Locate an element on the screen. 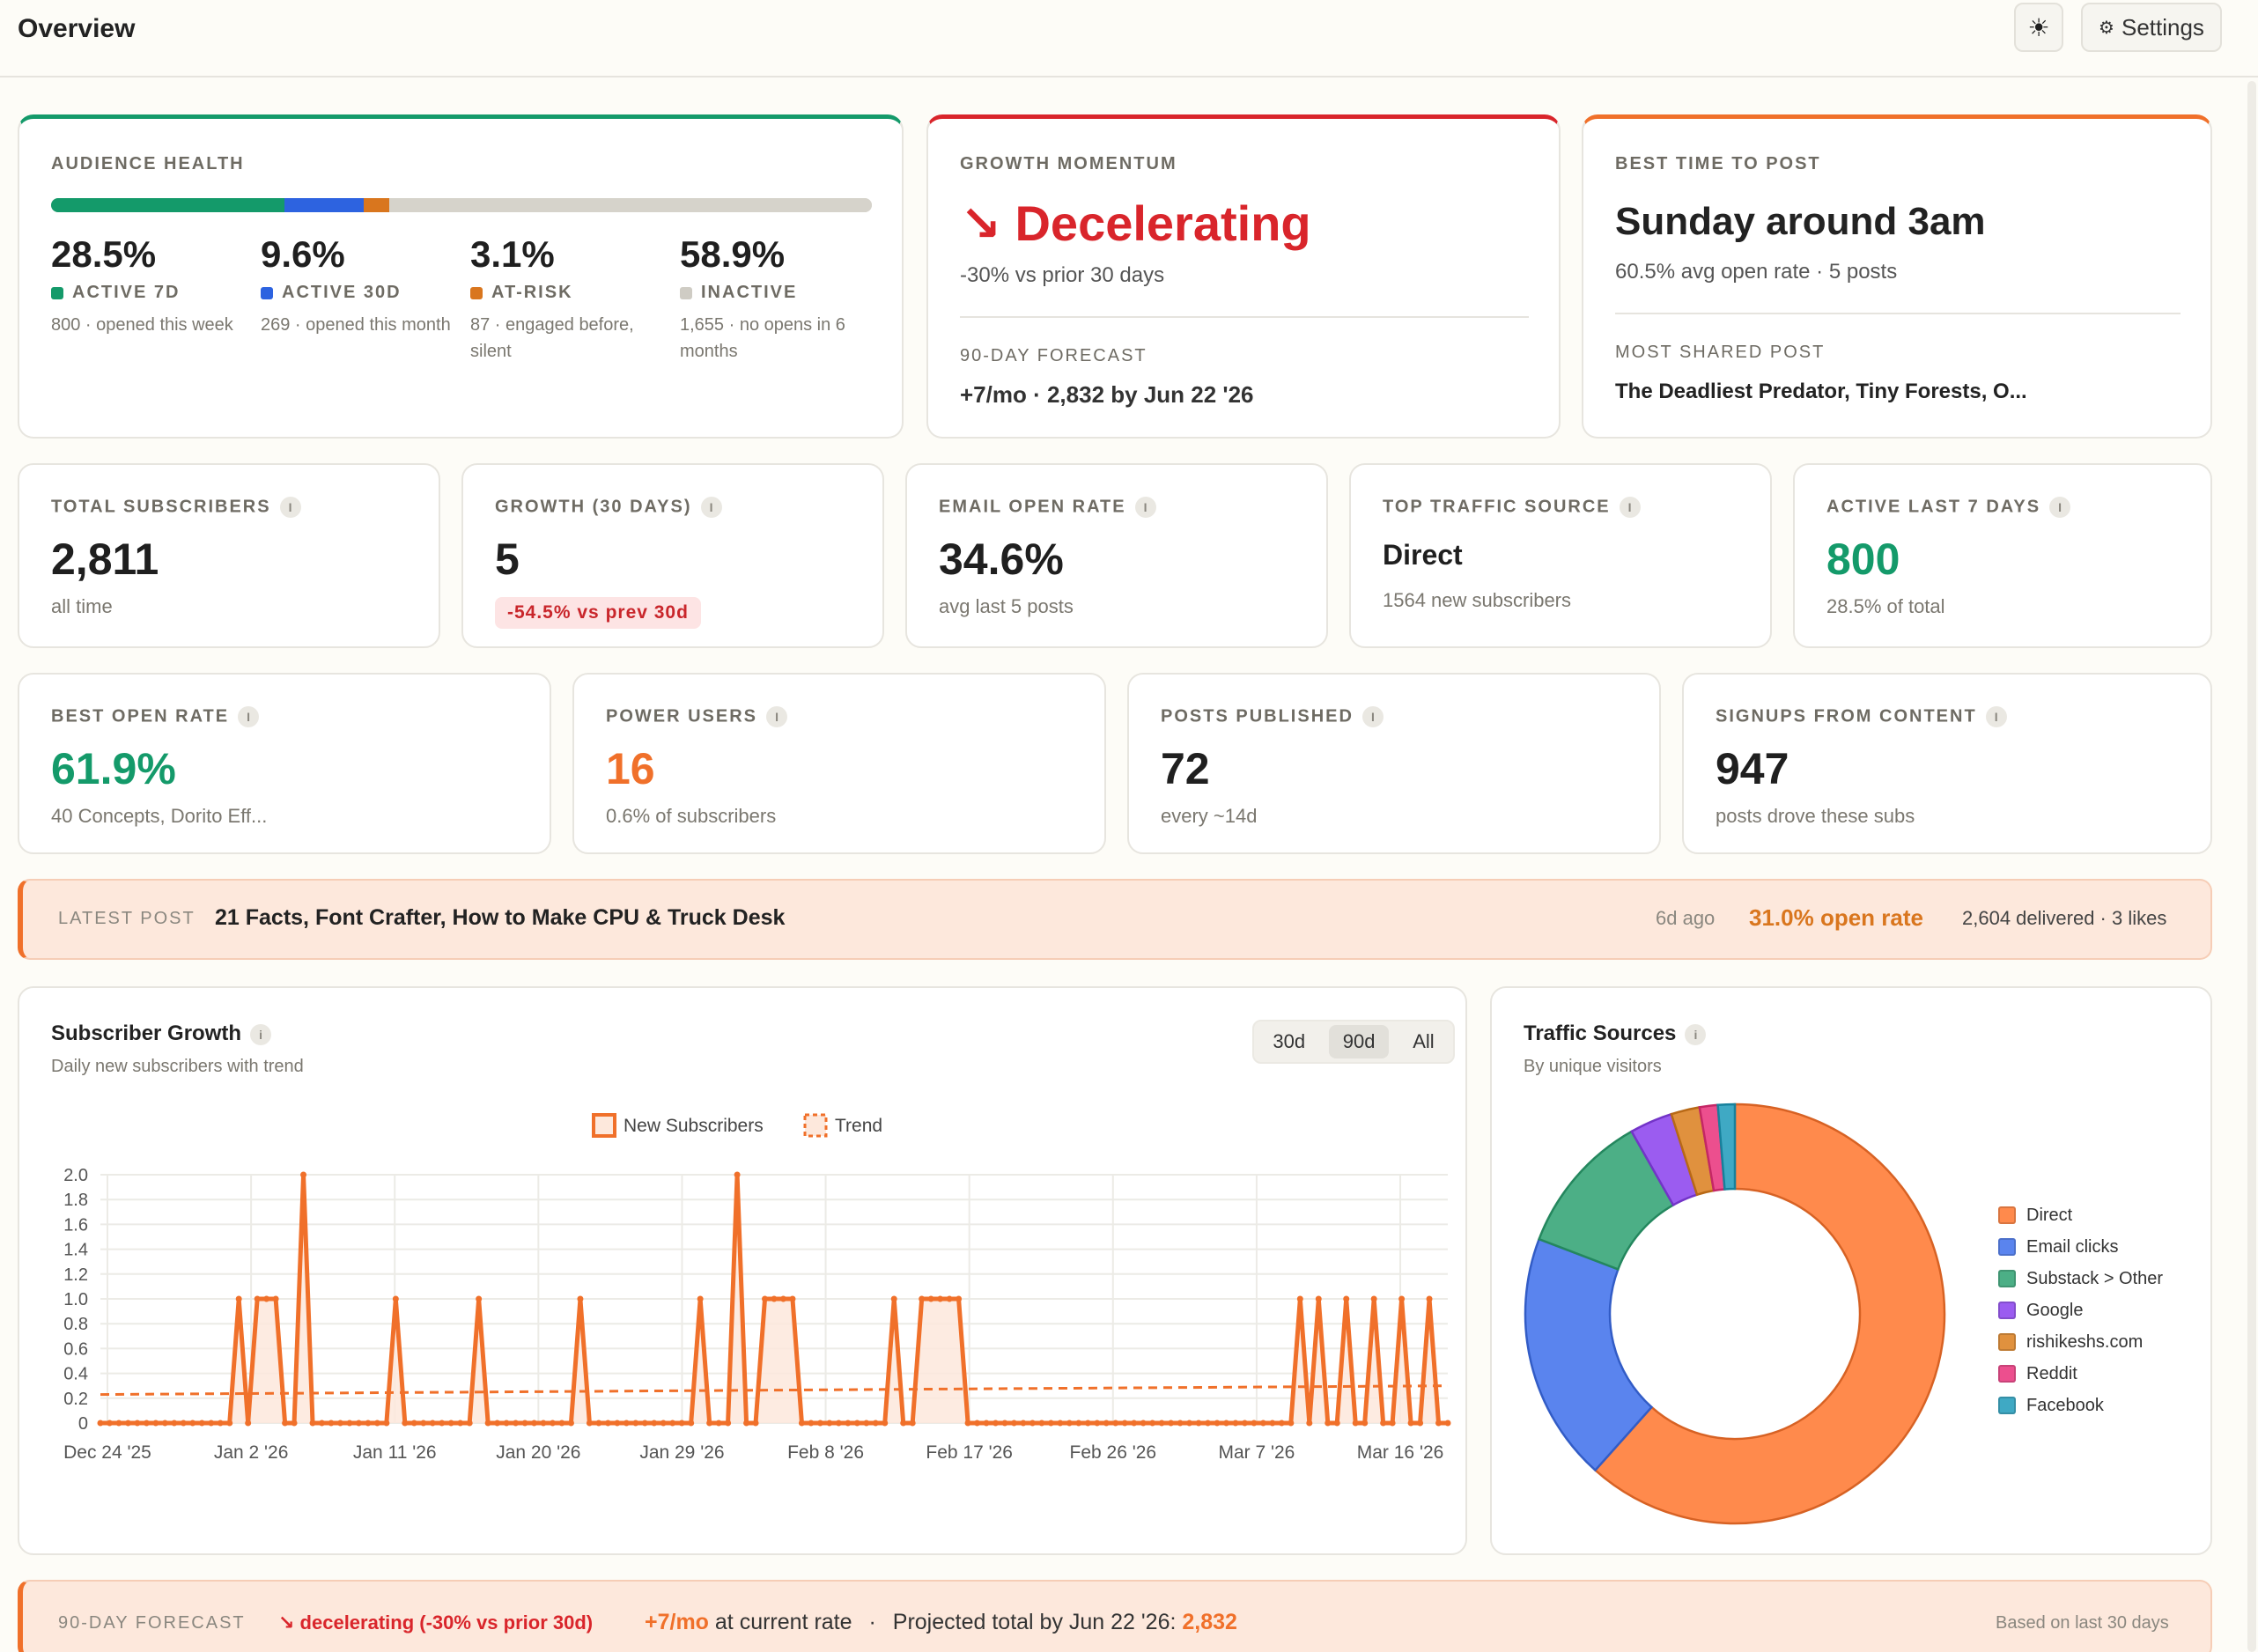 The image size is (2258, 1652). settings-label: Settings is located at coordinates (2163, 27).